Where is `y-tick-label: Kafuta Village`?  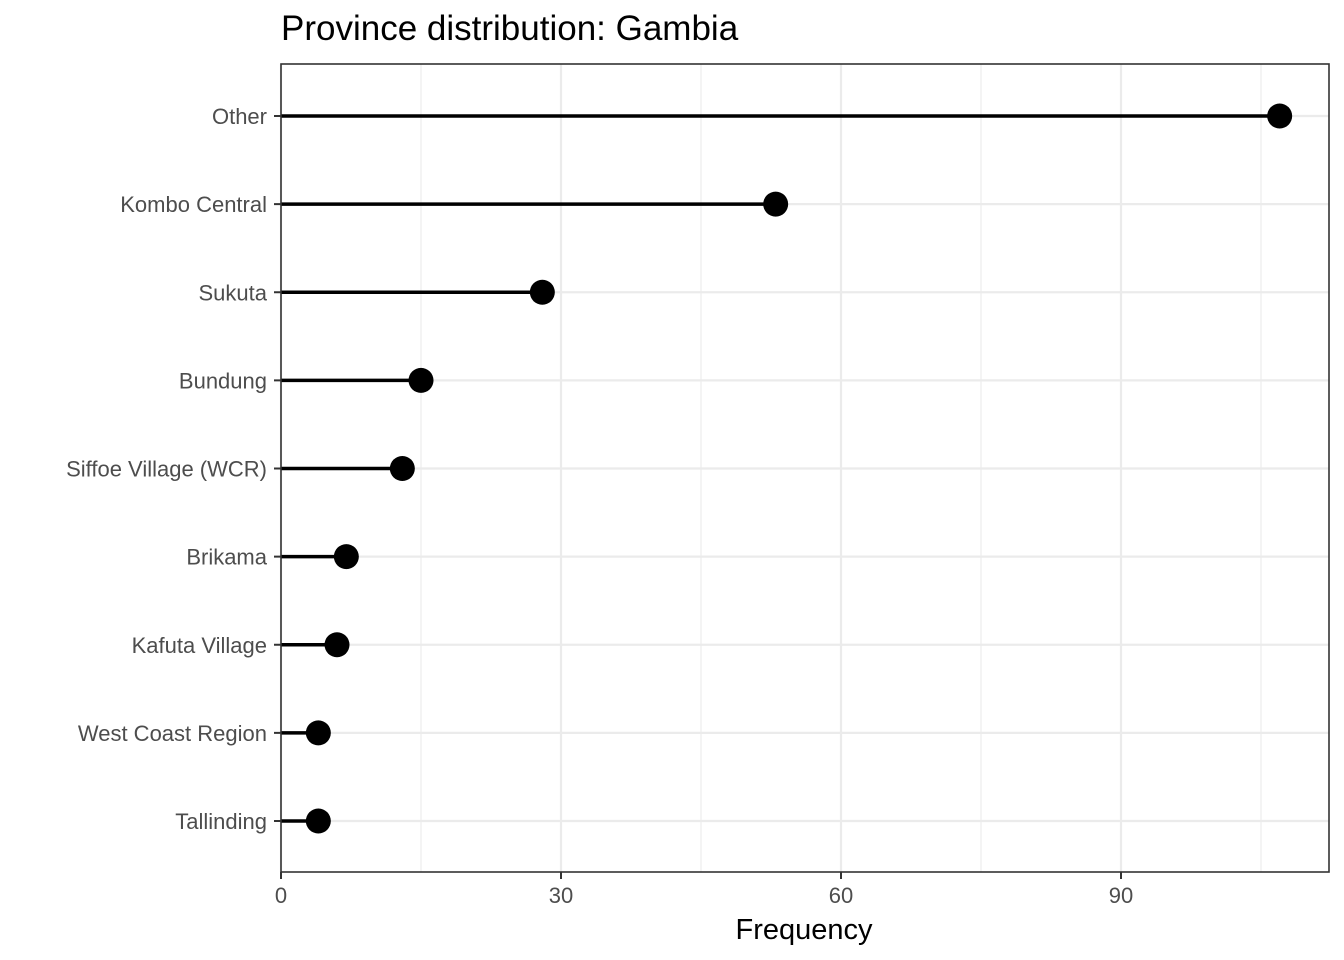
y-tick-label: Kafuta Village is located at coordinates (199, 645).